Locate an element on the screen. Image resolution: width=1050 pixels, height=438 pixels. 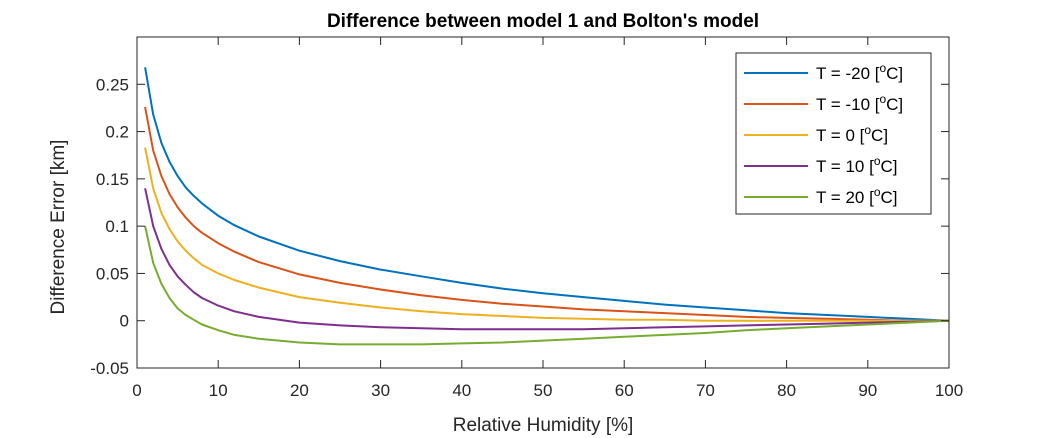
legend-entry: T = 10 [oC] is located at coordinates (857, 165).